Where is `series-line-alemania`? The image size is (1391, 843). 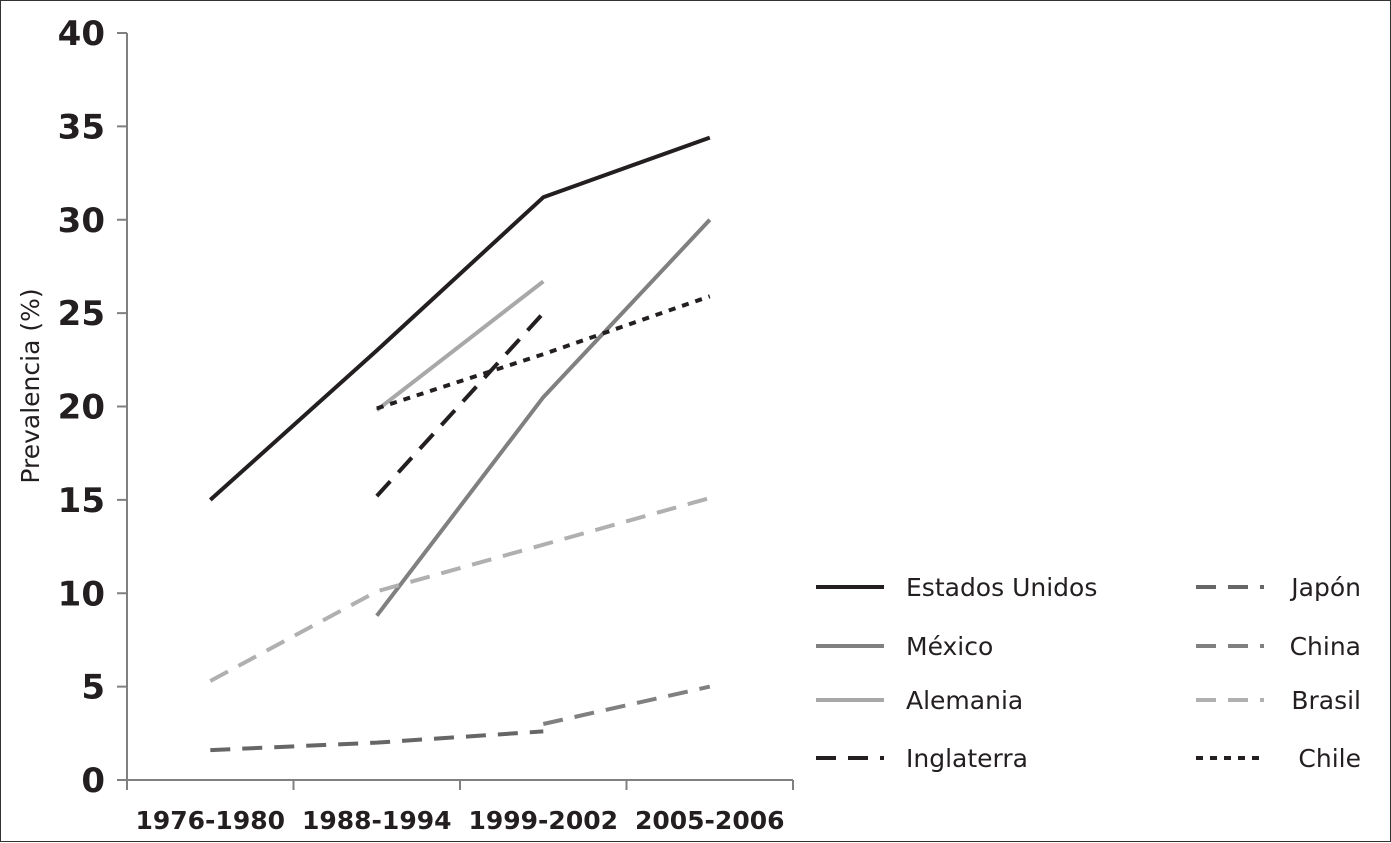 series-line-alemania is located at coordinates (460, 345).